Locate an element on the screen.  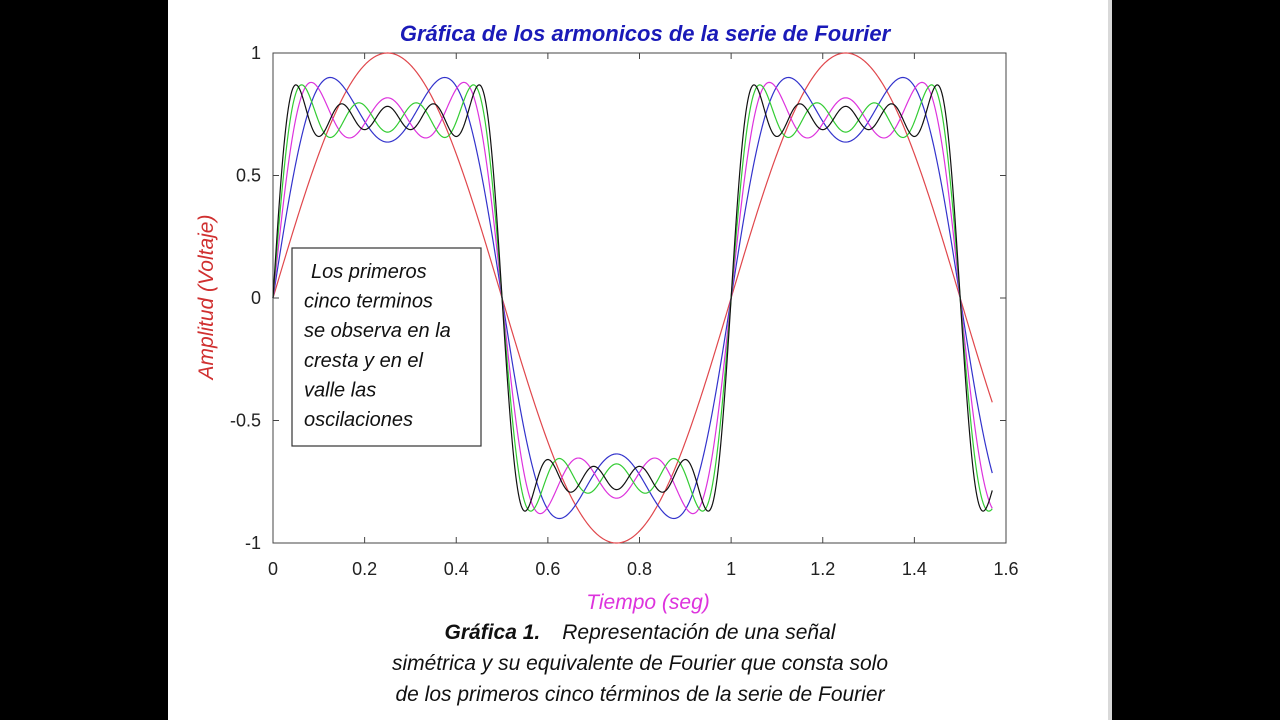
x-tick-label: 1.2 is located at coordinates (822, 569).